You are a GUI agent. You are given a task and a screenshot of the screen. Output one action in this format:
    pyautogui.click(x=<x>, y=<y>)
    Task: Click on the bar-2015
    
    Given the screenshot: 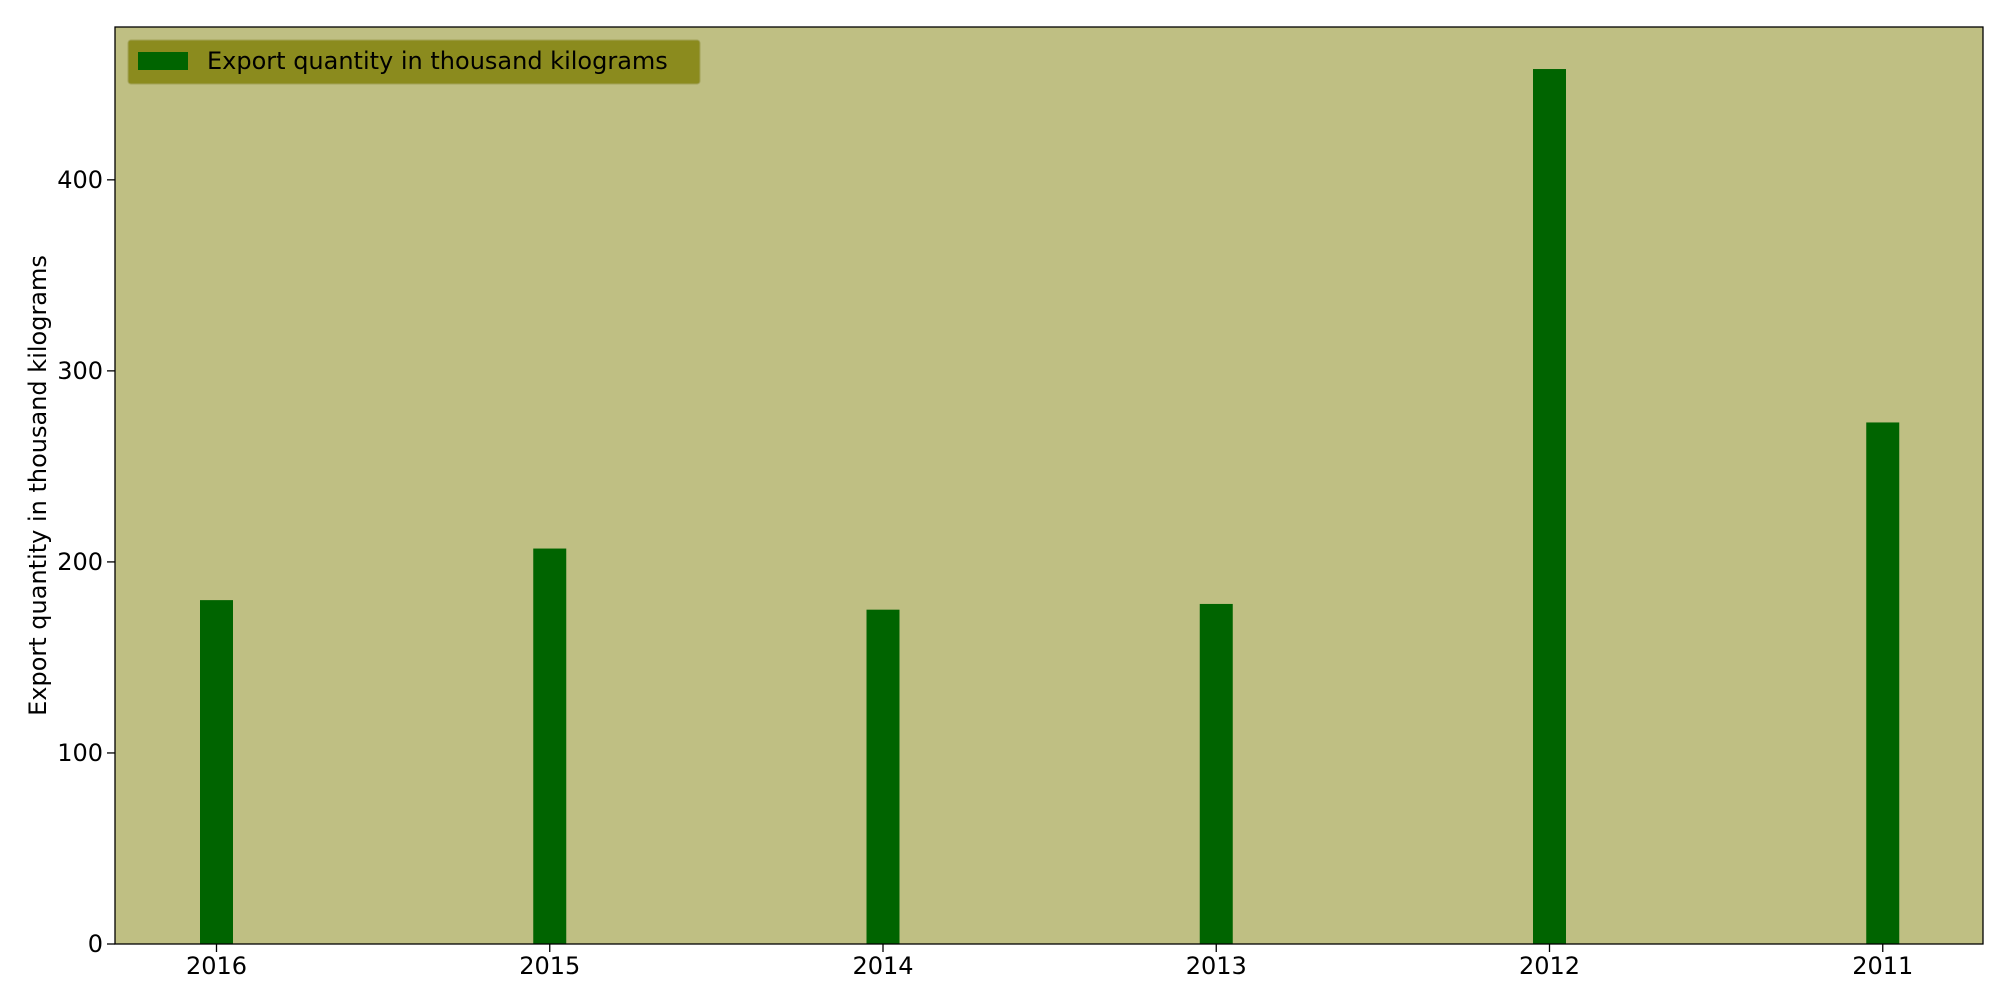 What is the action you would take?
    pyautogui.click(x=550, y=746)
    